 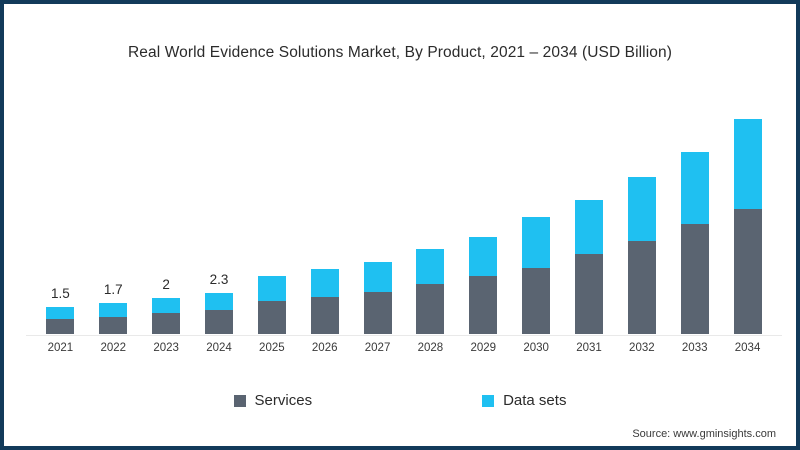 What do you see at coordinates (400, 400) in the screenshot?
I see `chart-legend: Services Data sets` at bounding box center [400, 400].